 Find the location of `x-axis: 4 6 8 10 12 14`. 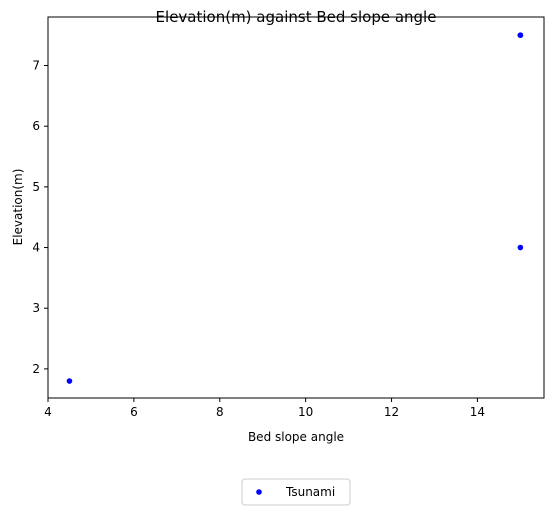

x-axis: 4 6 8 10 12 14 is located at coordinates (264, 408).